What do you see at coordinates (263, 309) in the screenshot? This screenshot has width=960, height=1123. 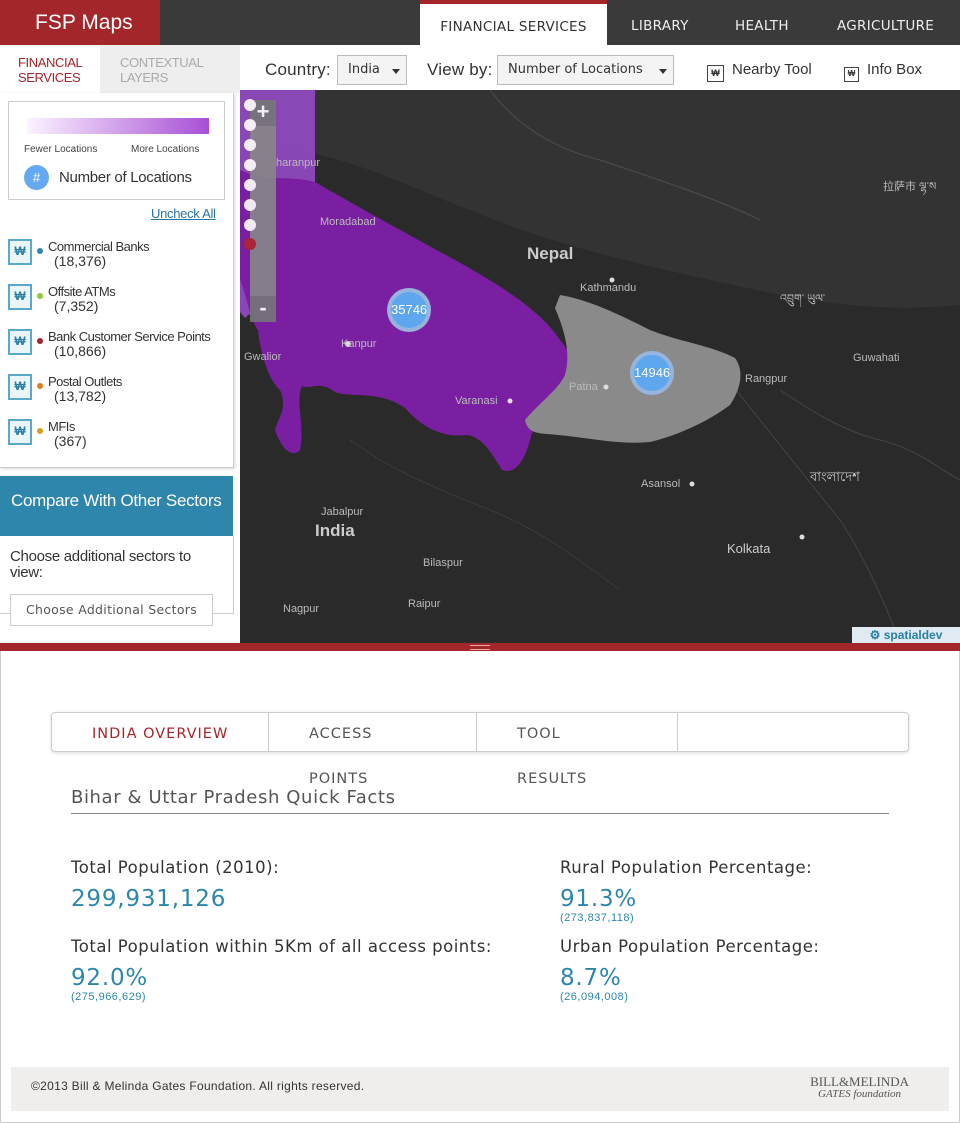 I see `zoom-out-button: -` at bounding box center [263, 309].